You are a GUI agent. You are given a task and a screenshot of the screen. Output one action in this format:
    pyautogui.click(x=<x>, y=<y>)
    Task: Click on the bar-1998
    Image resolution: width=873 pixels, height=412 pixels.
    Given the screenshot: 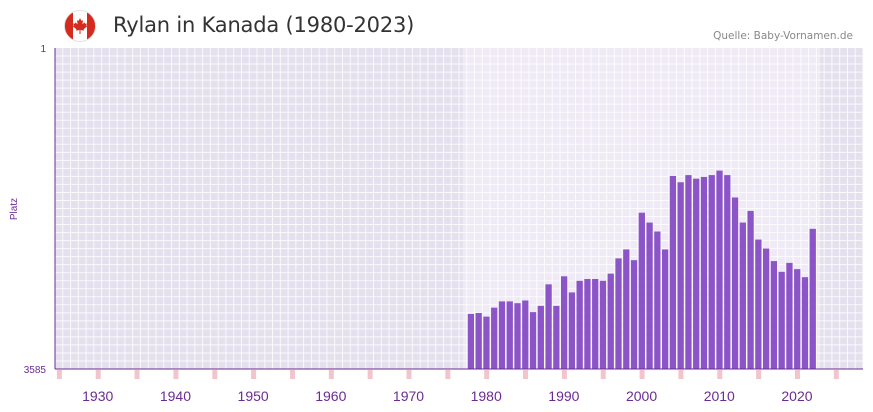 What is the action you would take?
    pyautogui.click(x=626, y=309)
    